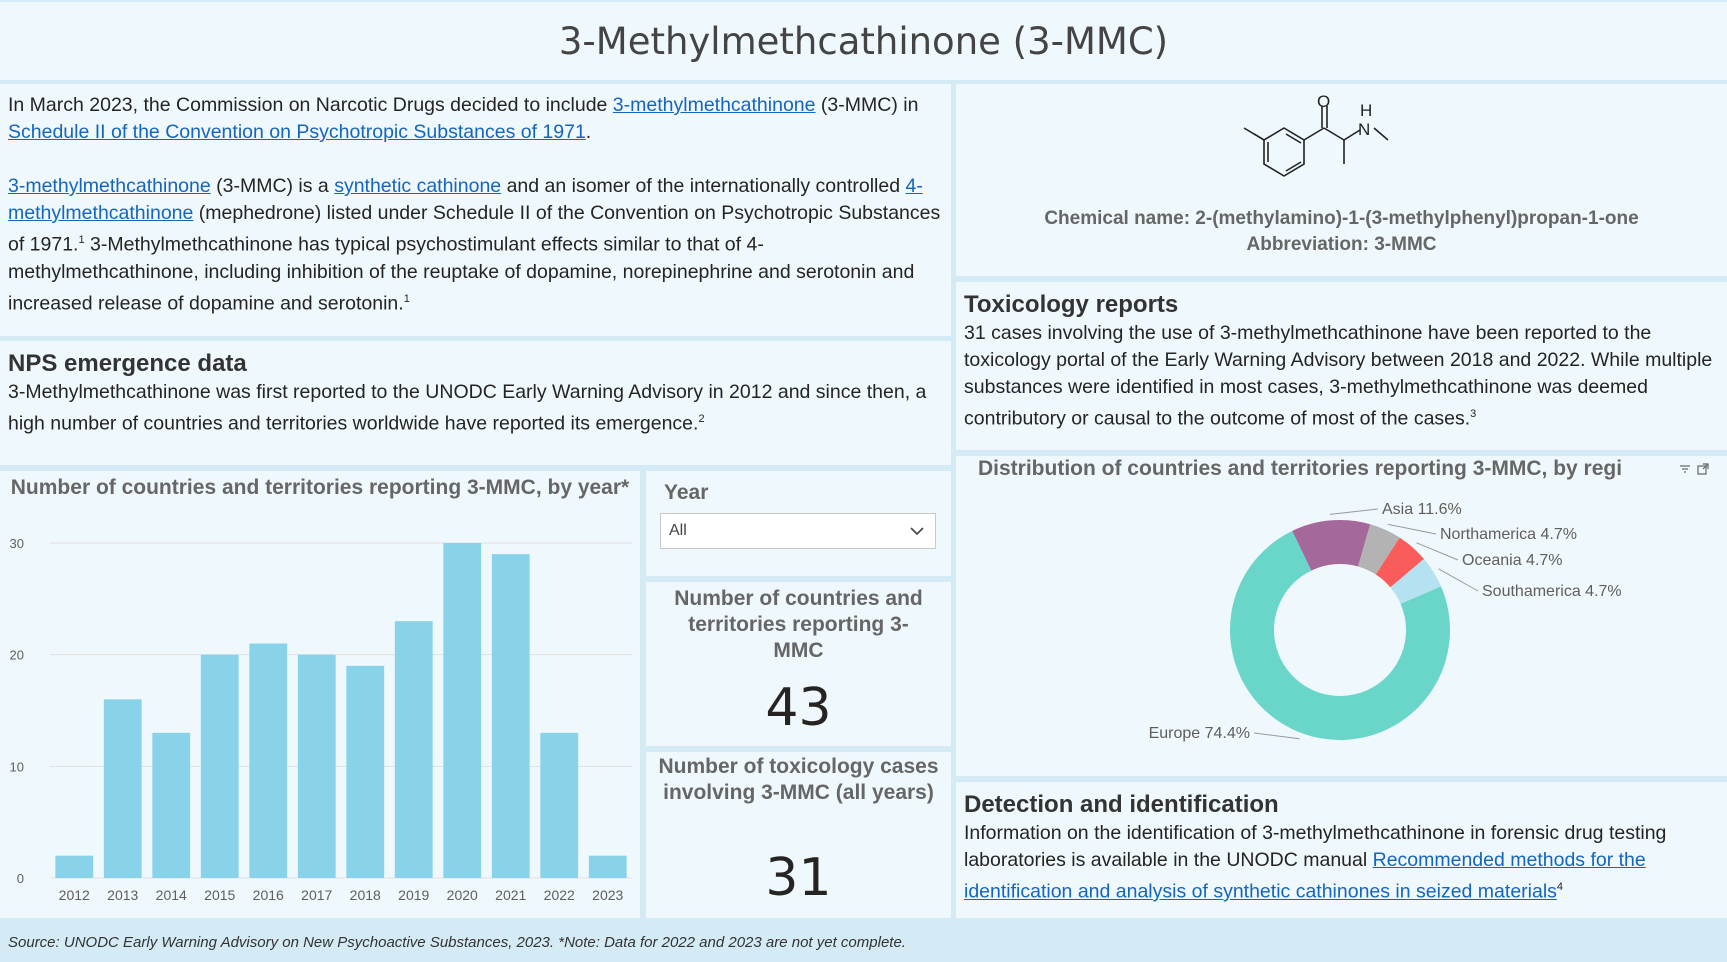 This screenshot has height=962, width=1727. I want to click on footnote-ref: 3, so click(1473, 414).